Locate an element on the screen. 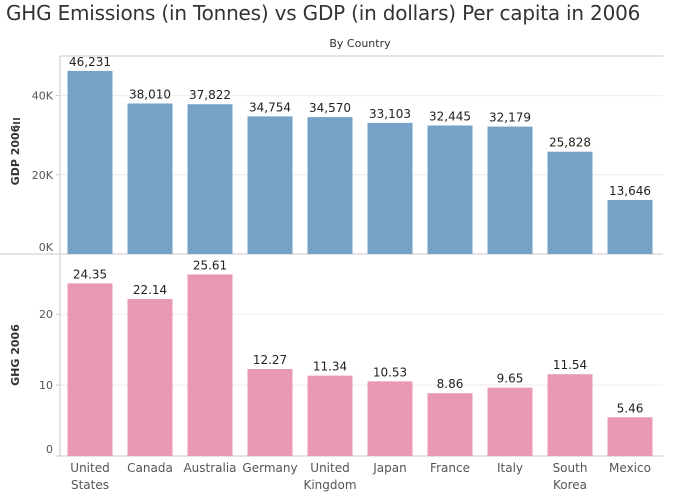  x-category-label: Germany is located at coordinates (269, 468).